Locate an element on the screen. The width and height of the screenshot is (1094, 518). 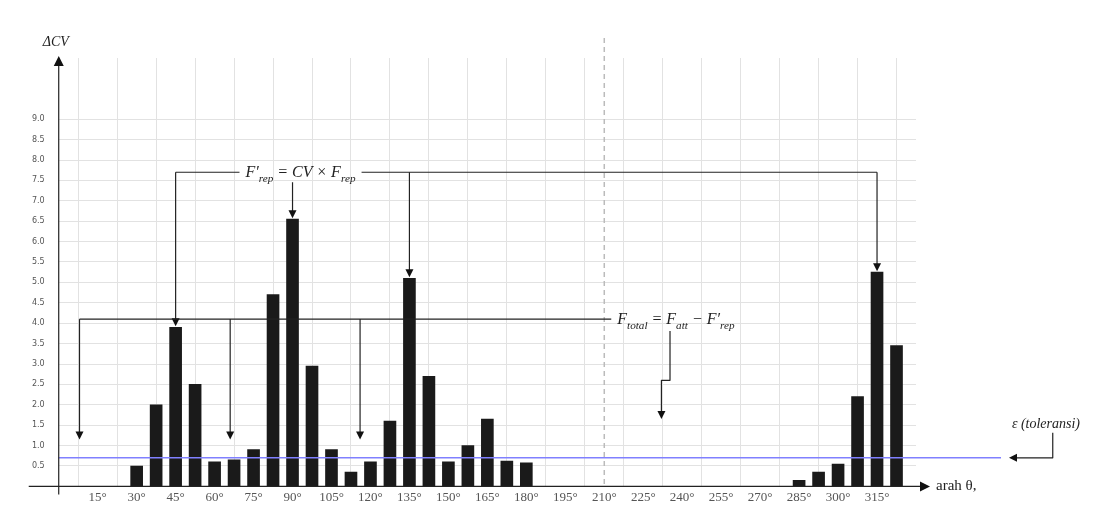
y-tick-label: 7.5 is located at coordinates (38, 180).